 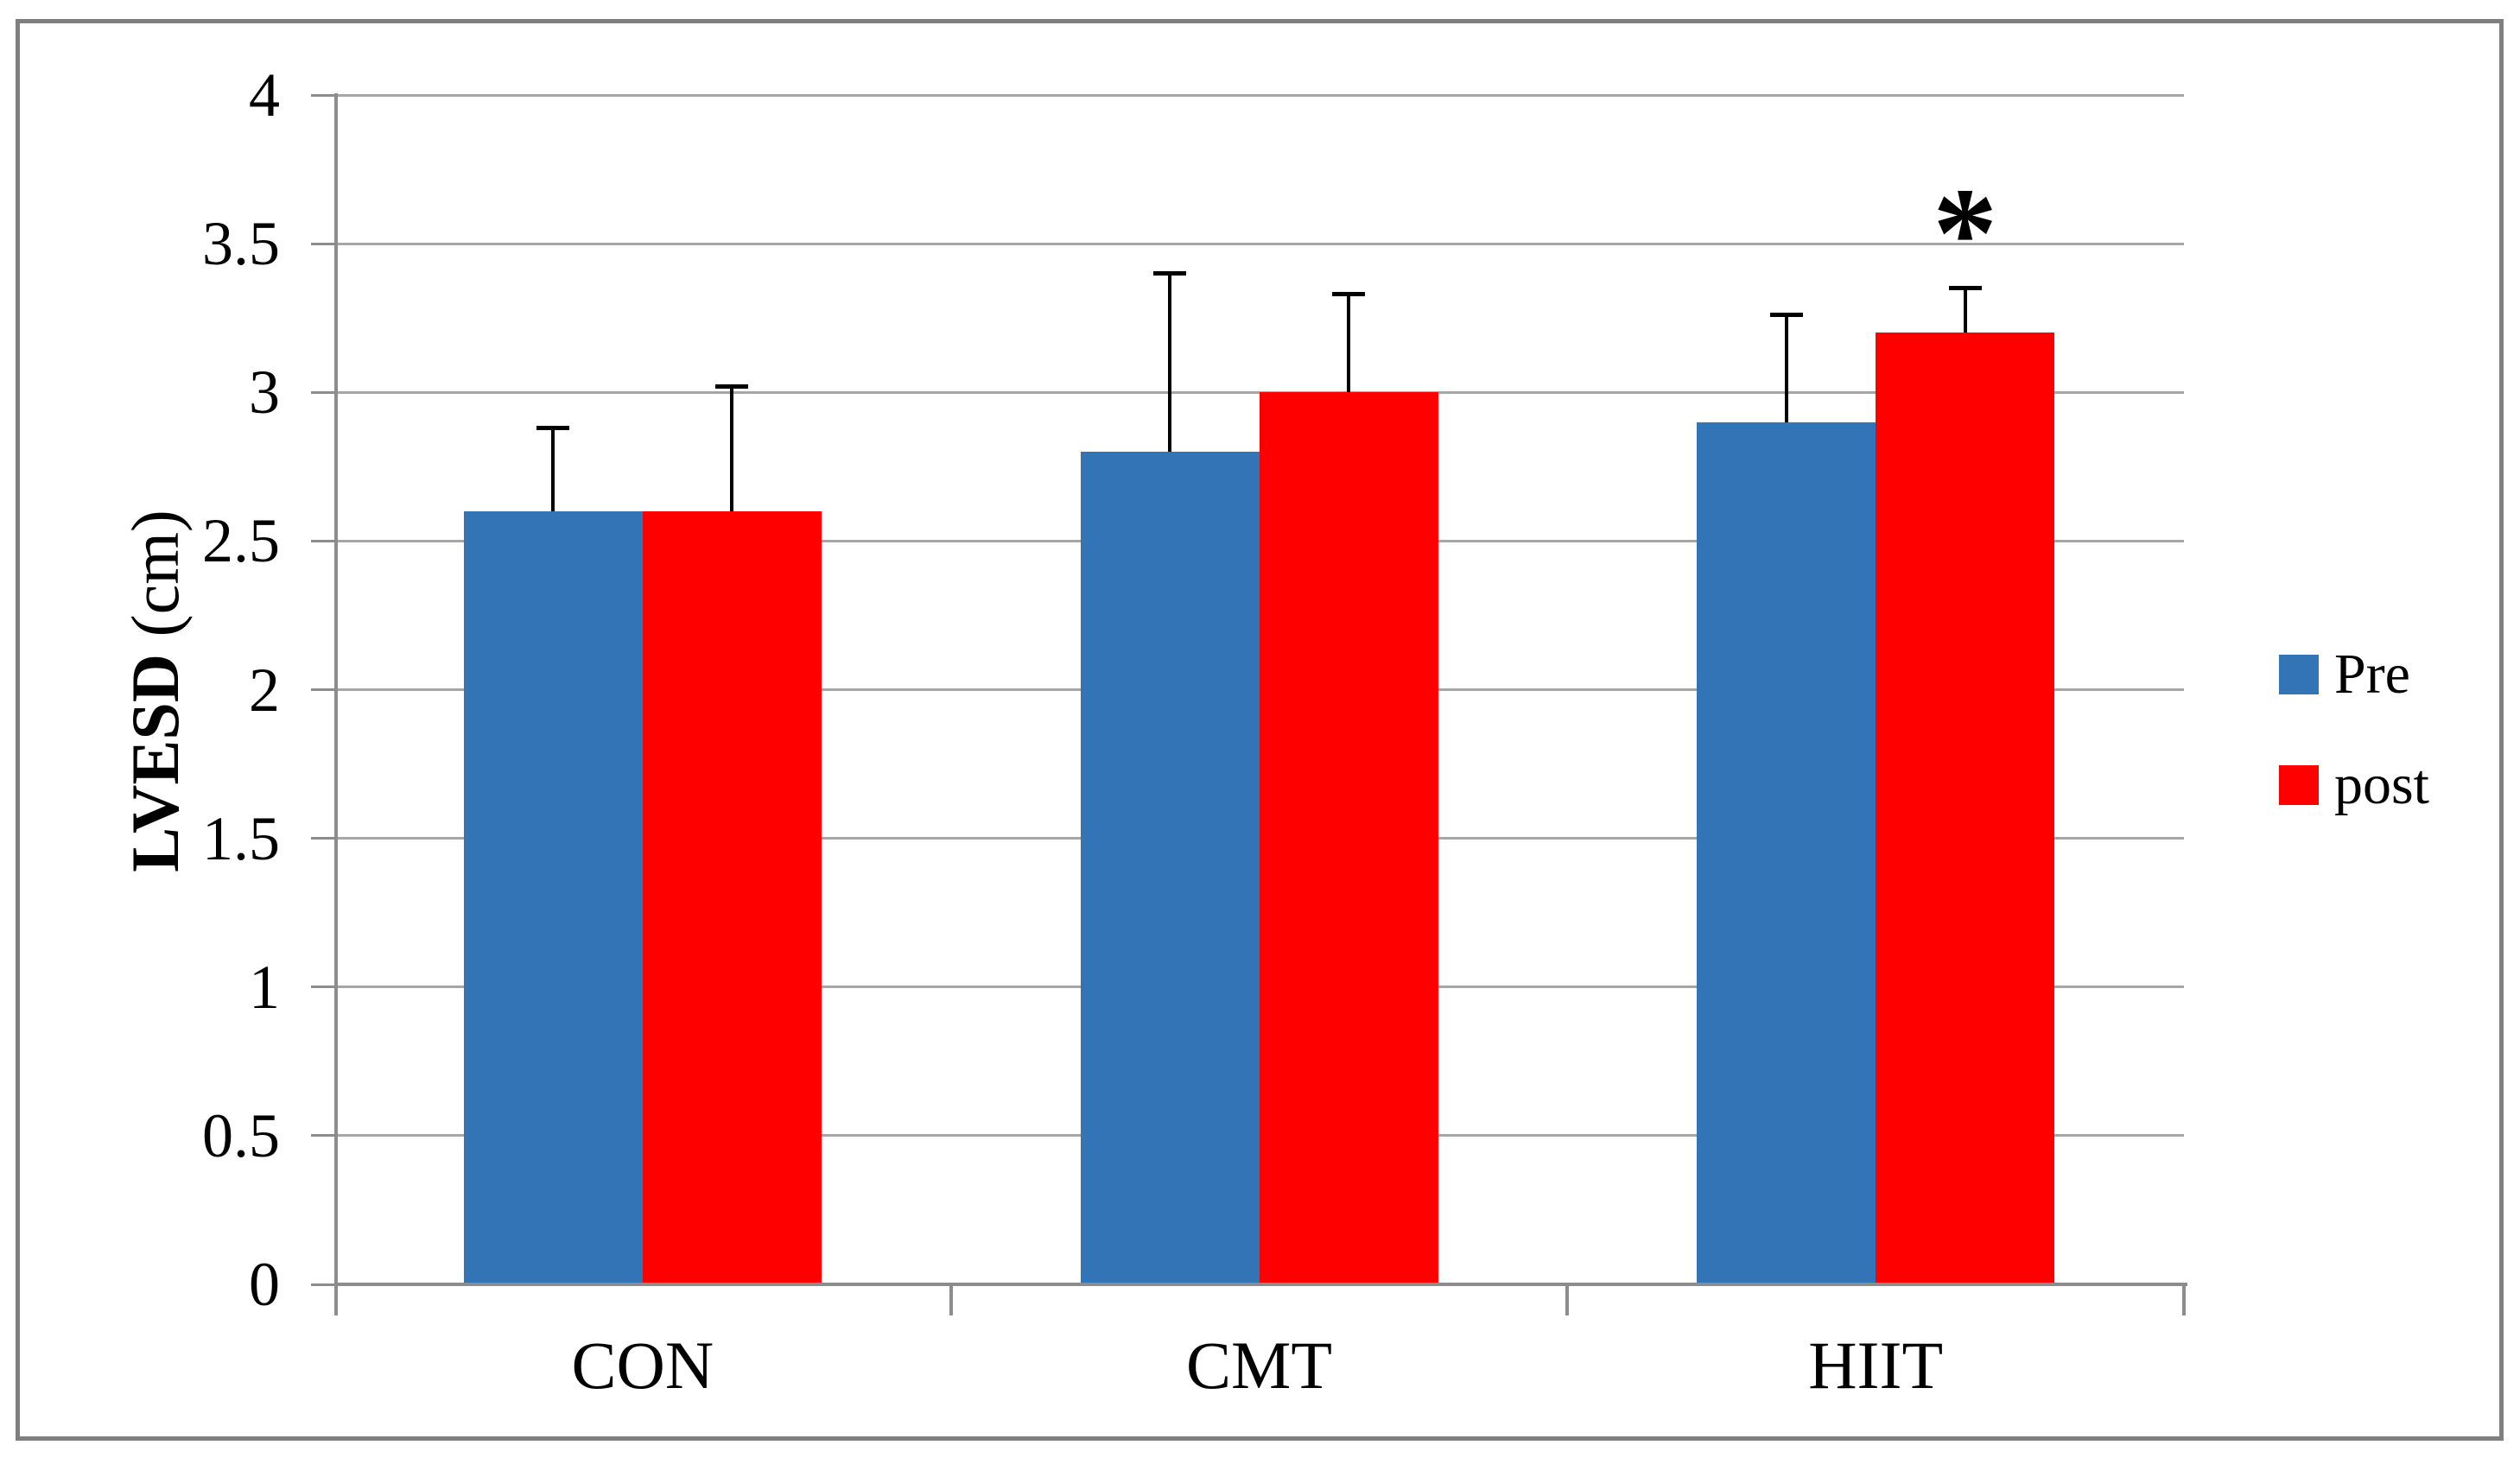 I want to click on bar-cmt-pre, so click(x=1170, y=868).